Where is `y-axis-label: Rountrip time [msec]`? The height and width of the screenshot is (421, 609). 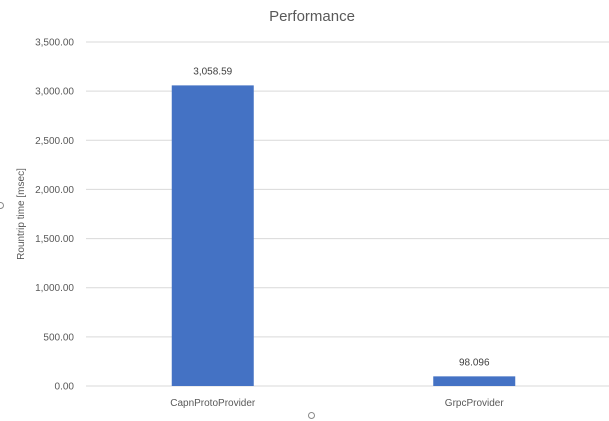
y-axis-label: Rountrip time [msec] is located at coordinates (21, 214).